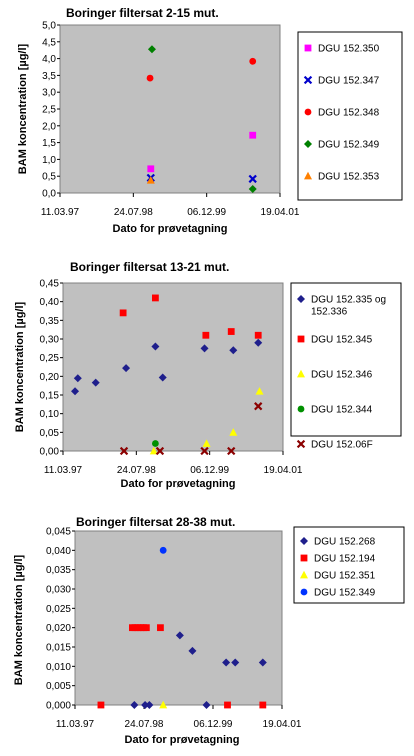  What do you see at coordinates (50, 396) in the screenshot?
I see `y-tick-label: 0,15` at bounding box center [50, 396].